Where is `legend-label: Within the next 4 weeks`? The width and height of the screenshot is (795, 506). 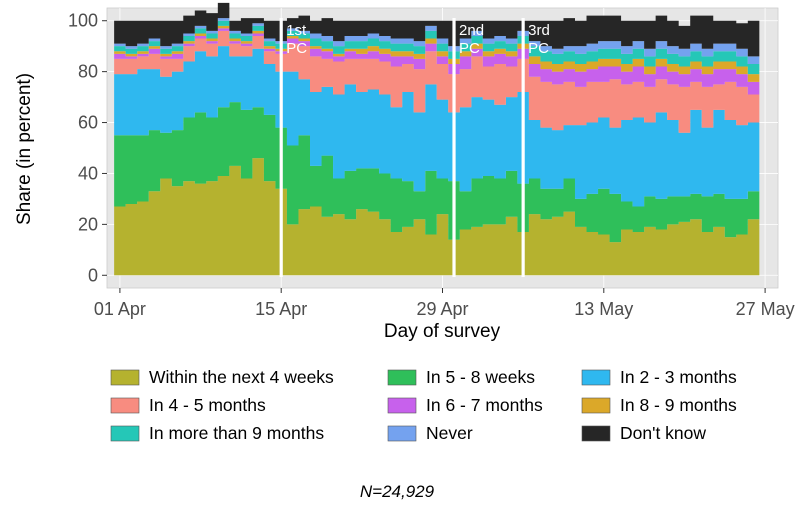
legend-label: Within the next 4 weeks is located at coordinates (241, 377).